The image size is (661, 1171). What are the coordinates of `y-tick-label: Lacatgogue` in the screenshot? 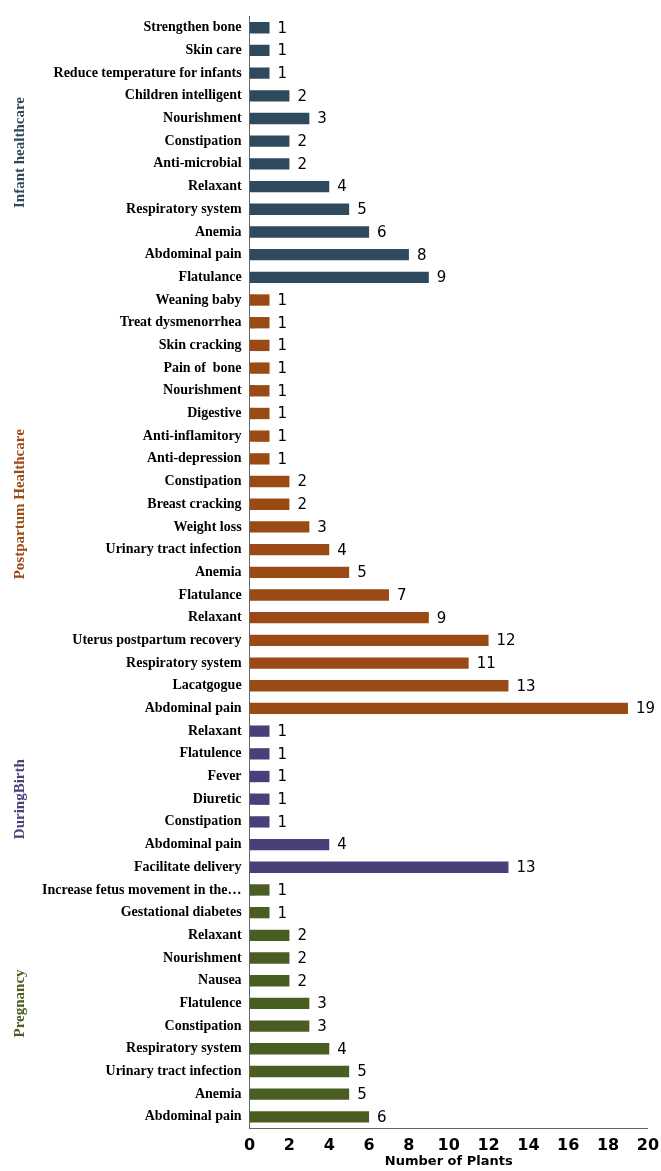 It's located at (207, 685).